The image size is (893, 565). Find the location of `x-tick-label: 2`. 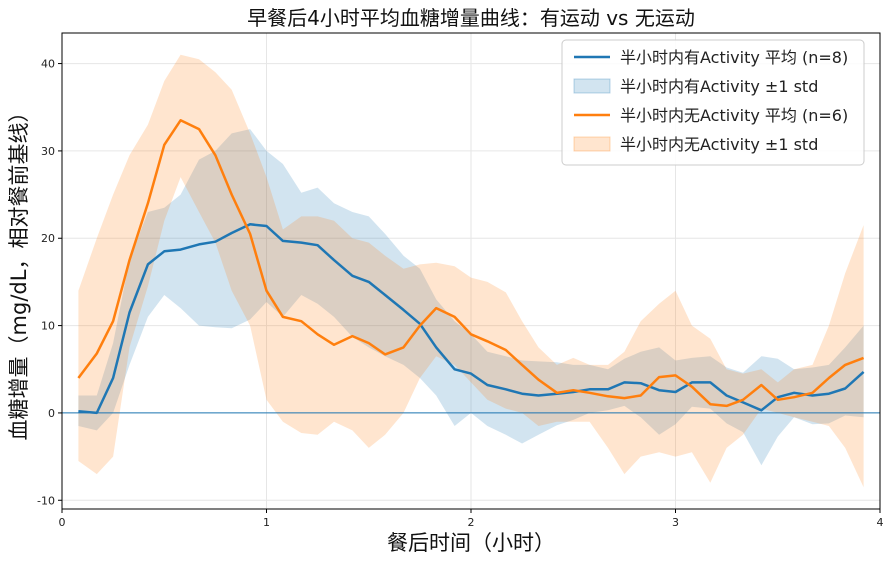

x-tick-label: 2 is located at coordinates (471, 522).